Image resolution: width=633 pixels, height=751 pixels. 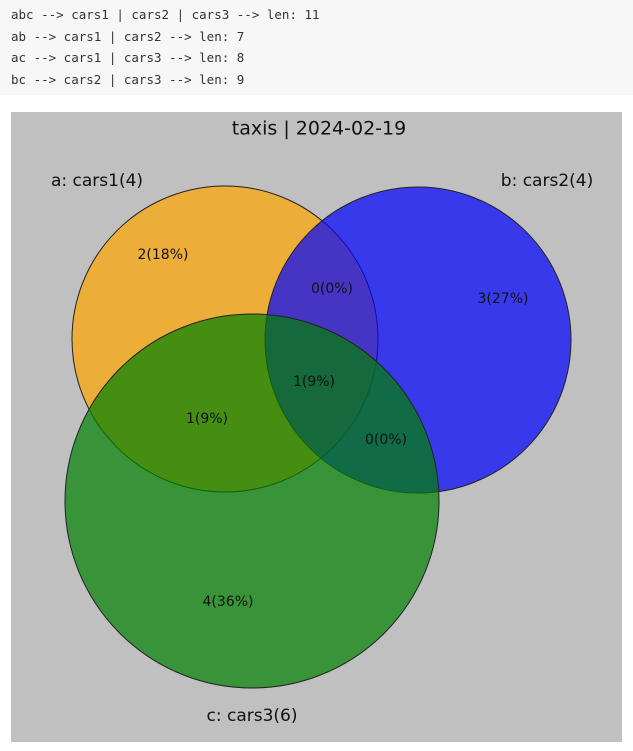 What do you see at coordinates (163, 255) in the screenshot?
I see `region-label: 2(18%)` at bounding box center [163, 255].